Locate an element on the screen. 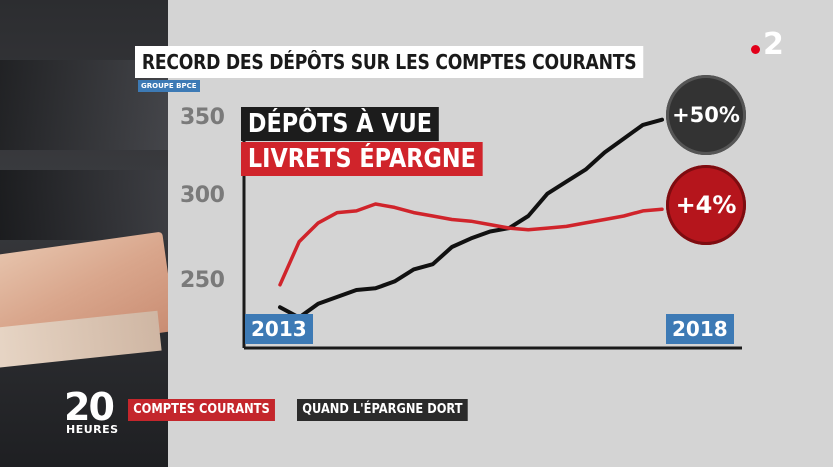 The width and height of the screenshot is (833, 467). photo-dashboard-slot is located at coordinates (84, 205).